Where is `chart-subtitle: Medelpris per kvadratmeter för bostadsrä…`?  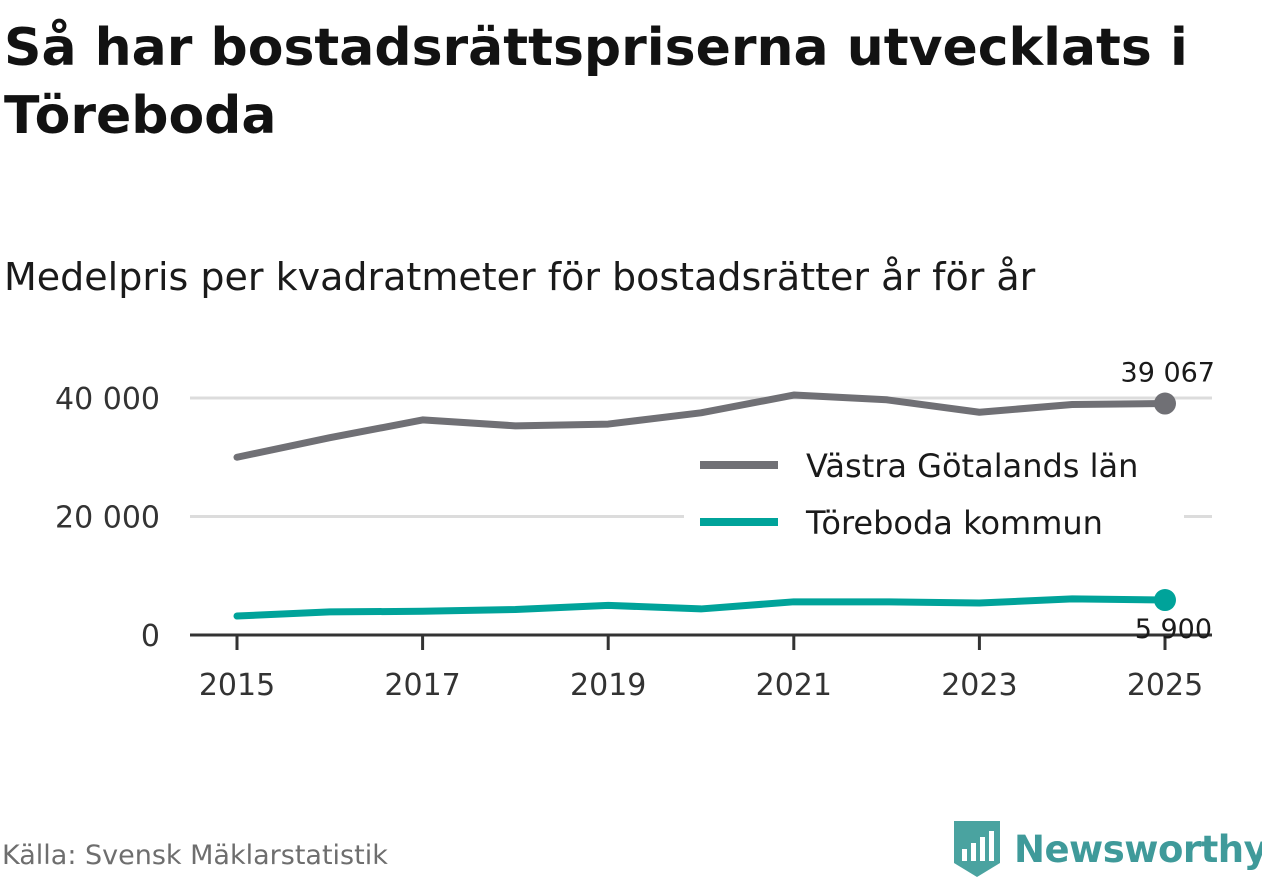
chart-subtitle: Medelpris per kvadratmeter för bostadsrä… is located at coordinates (520, 277).